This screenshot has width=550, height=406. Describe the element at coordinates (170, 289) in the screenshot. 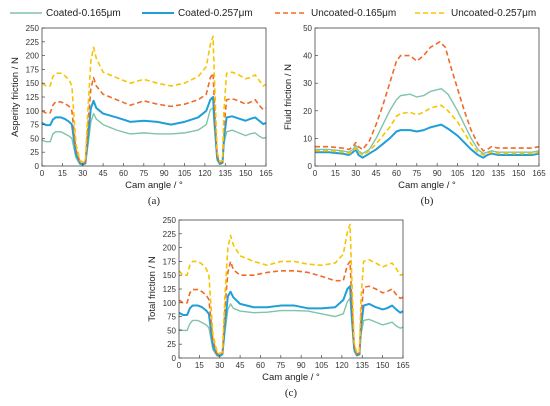

I see `chart-c-ytick-label: 125` at that location.